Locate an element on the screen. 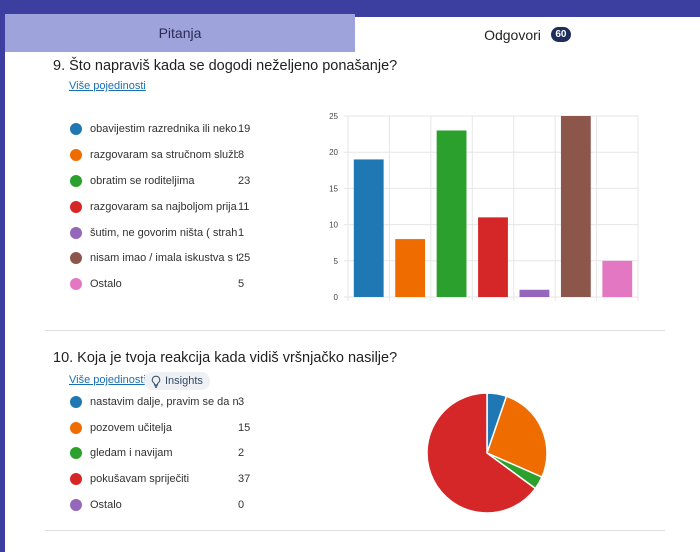 This screenshot has height=552, width=700. legend-count: 37 is located at coordinates (244, 479).